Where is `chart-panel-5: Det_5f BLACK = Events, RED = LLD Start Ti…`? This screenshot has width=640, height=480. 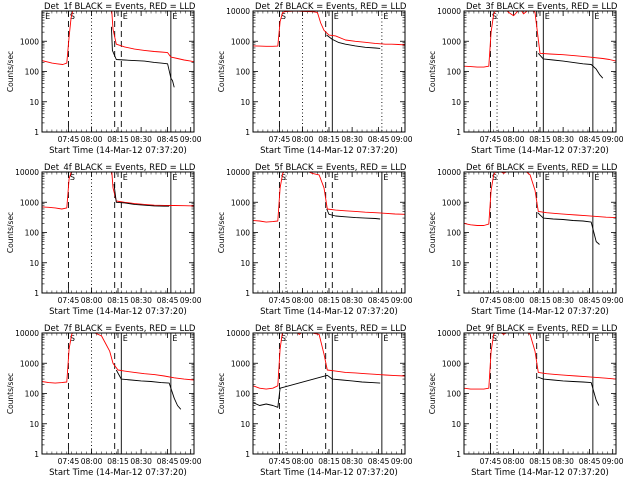 chart-panel-5: Det_5f BLACK = Events, RED = LLD Start Ti… is located at coordinates (315, 240).